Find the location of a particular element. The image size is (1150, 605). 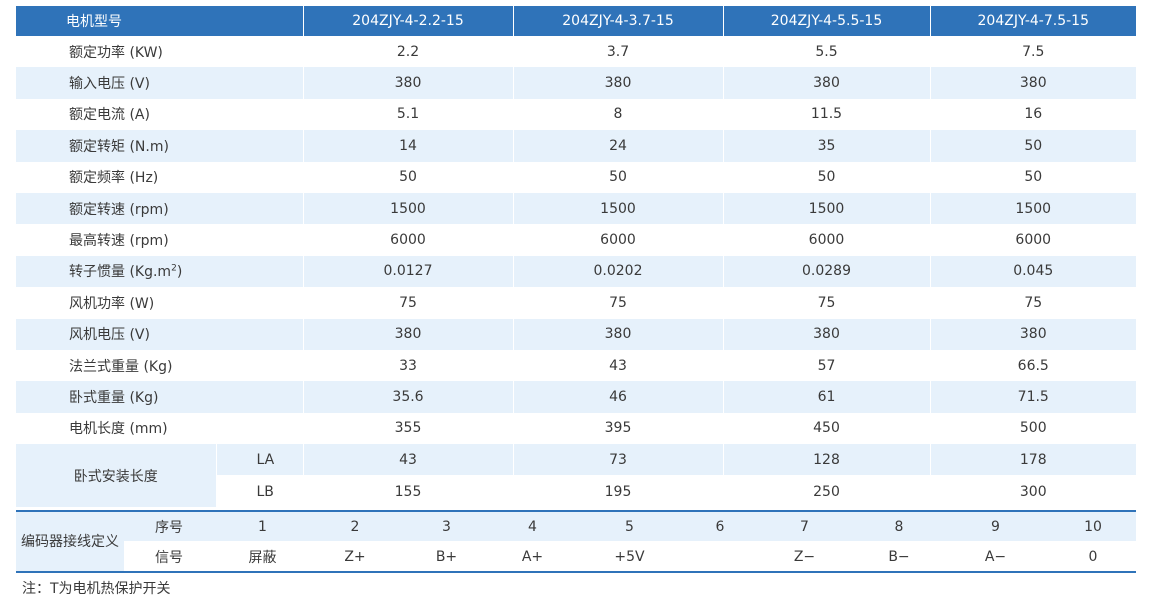

spec-row-label: 法兰式重量 (Kg) is located at coordinates (160, 365).